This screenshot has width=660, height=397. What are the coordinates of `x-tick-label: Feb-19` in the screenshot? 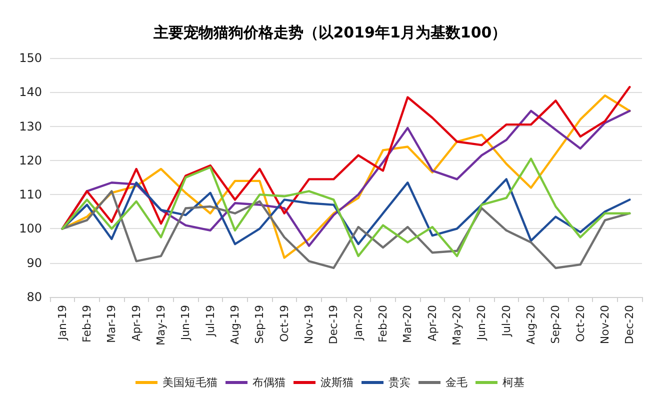 It's located at (87, 323).